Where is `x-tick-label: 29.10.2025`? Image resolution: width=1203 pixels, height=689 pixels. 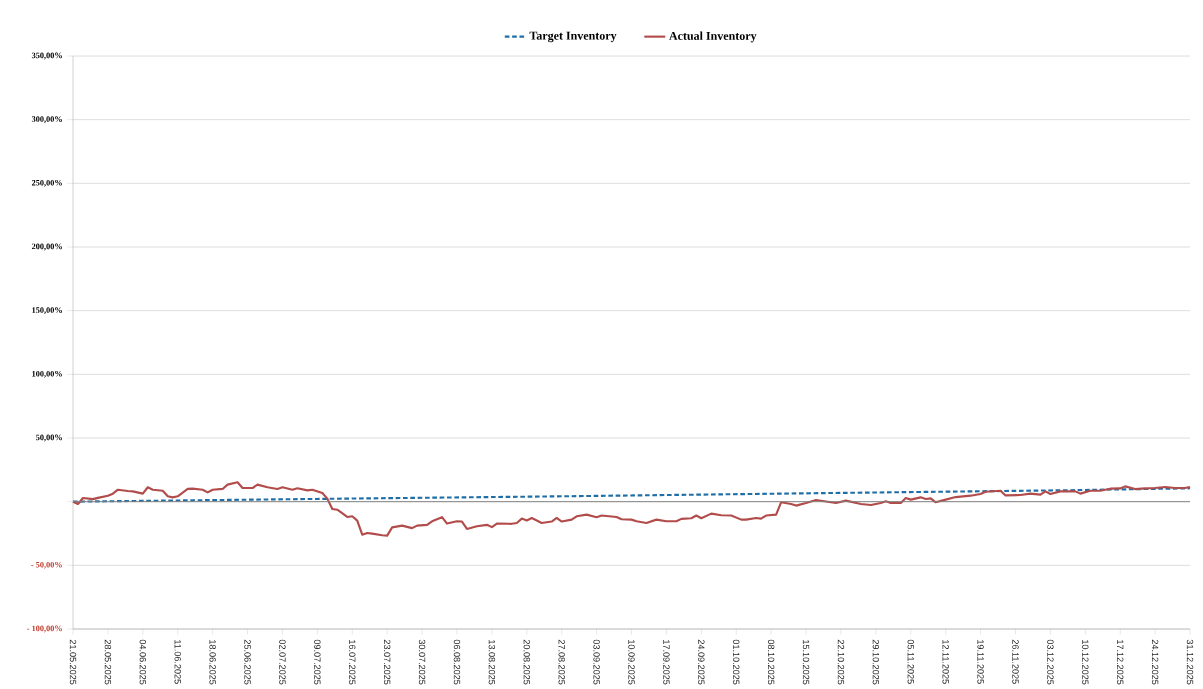
x-tick-label: 29.10.2025 is located at coordinates (876, 662).